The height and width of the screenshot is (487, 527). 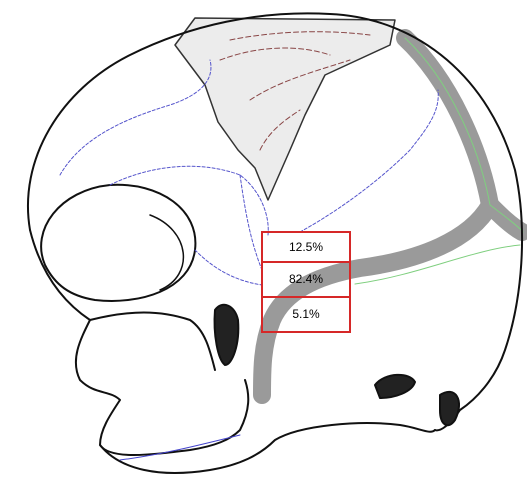 I want to click on box-label: 5.1%, so click(x=306, y=314).